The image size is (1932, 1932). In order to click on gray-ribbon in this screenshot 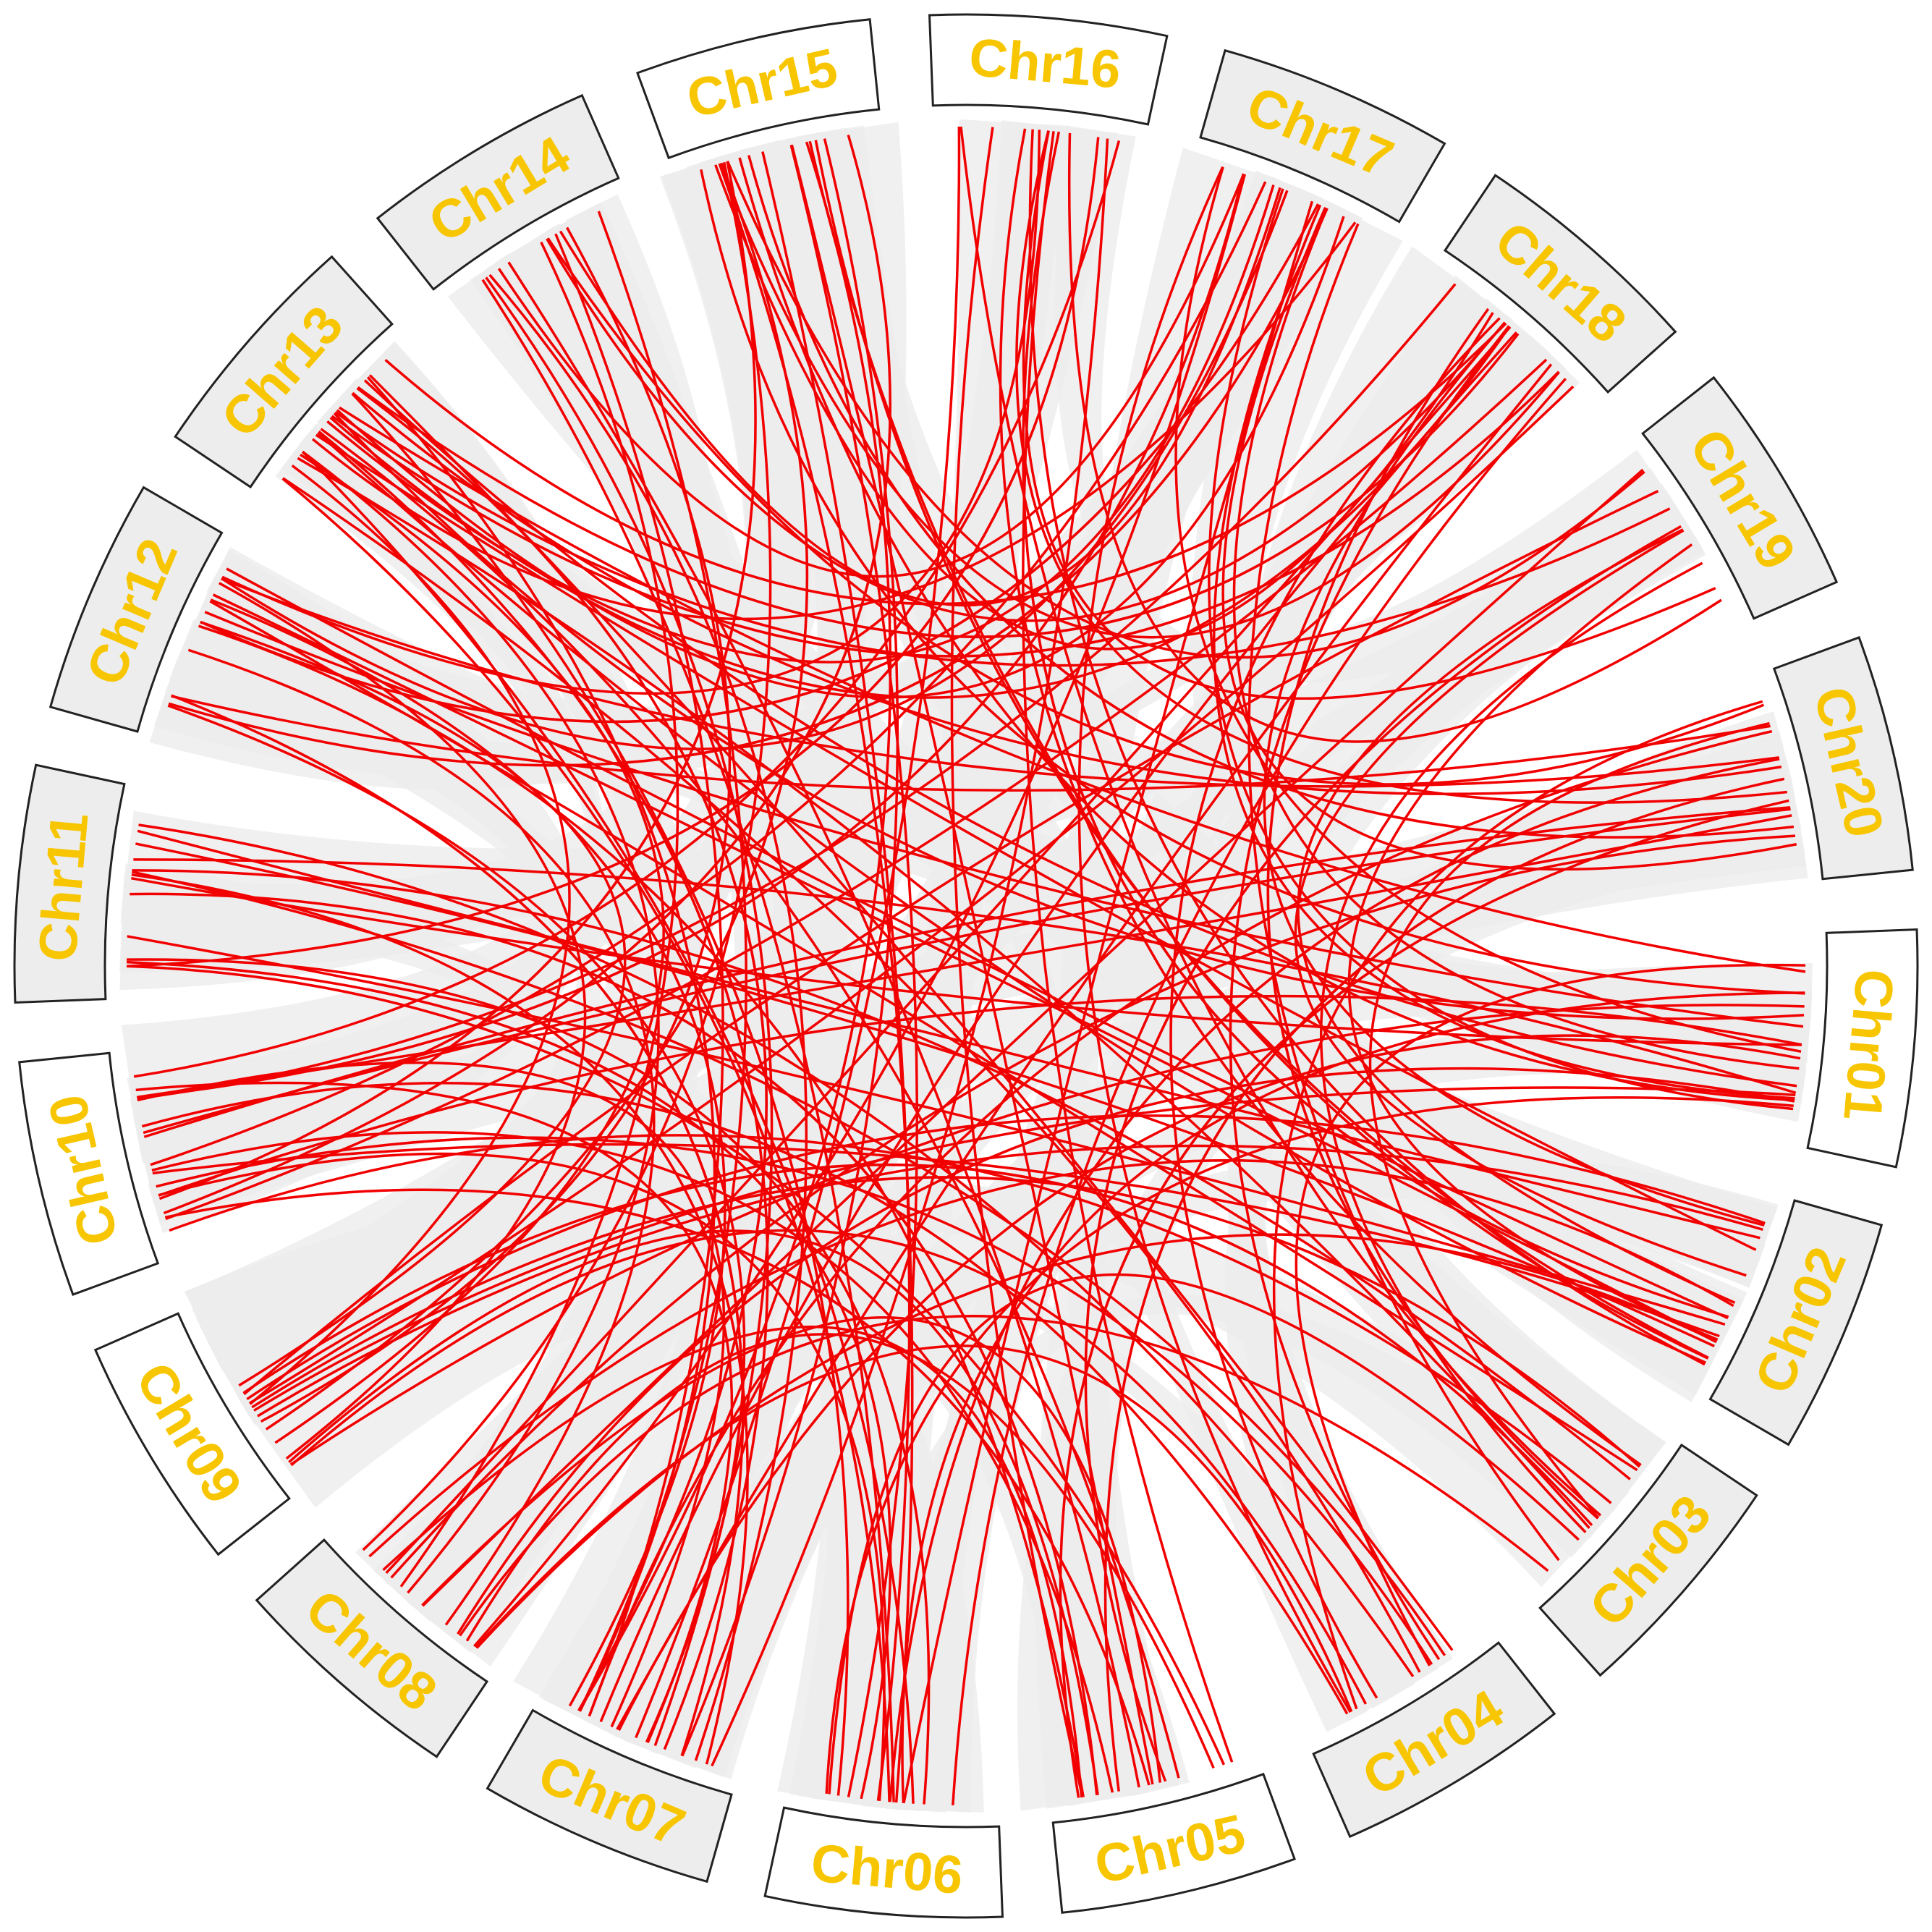, I will do `click(717, 1530)`.